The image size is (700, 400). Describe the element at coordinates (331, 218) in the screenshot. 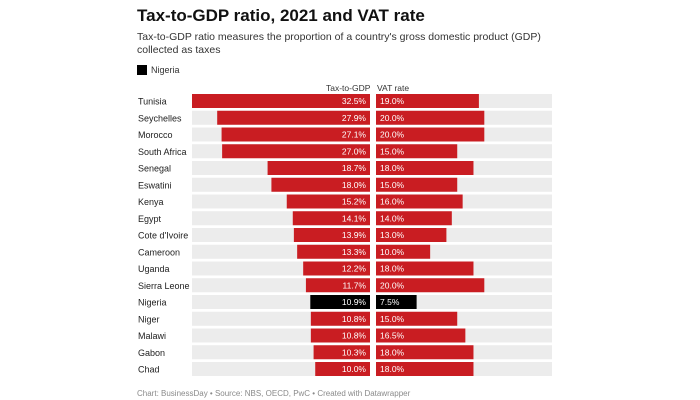

I see `bar-tax-to-gdp-egypt` at that location.